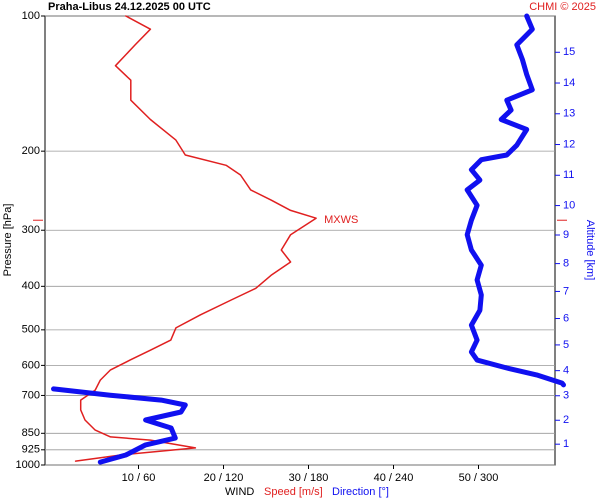 The width and height of the screenshot is (600, 500). Describe the element at coordinates (566, 318) in the screenshot. I see `y2-tick-label: 6` at that location.